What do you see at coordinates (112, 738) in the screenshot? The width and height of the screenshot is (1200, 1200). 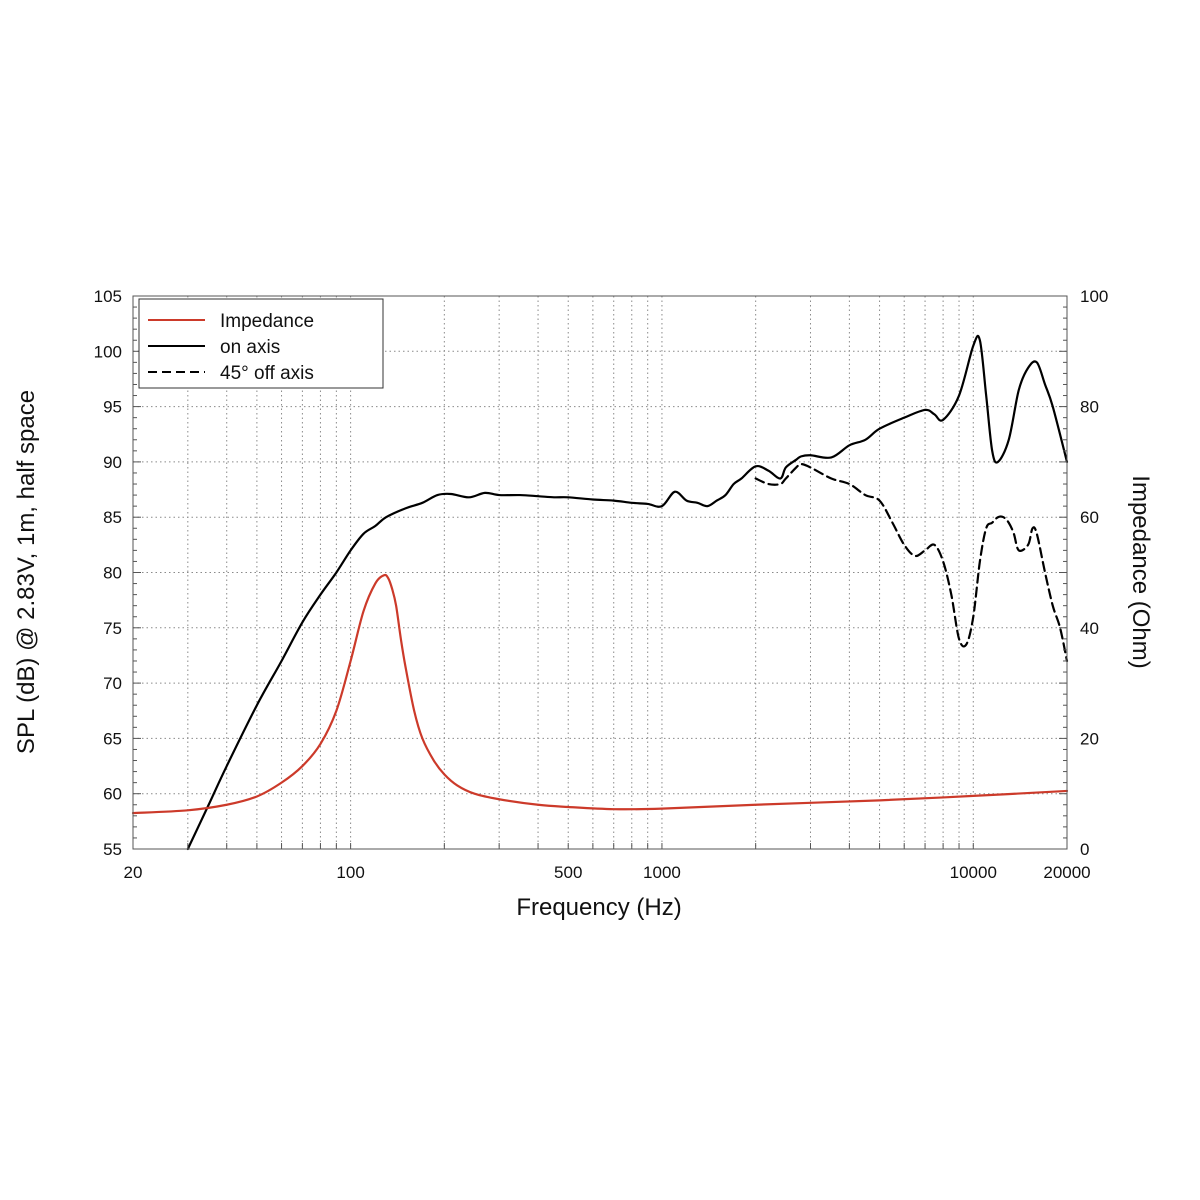 I see `y-tick-label: 65` at bounding box center [112, 738].